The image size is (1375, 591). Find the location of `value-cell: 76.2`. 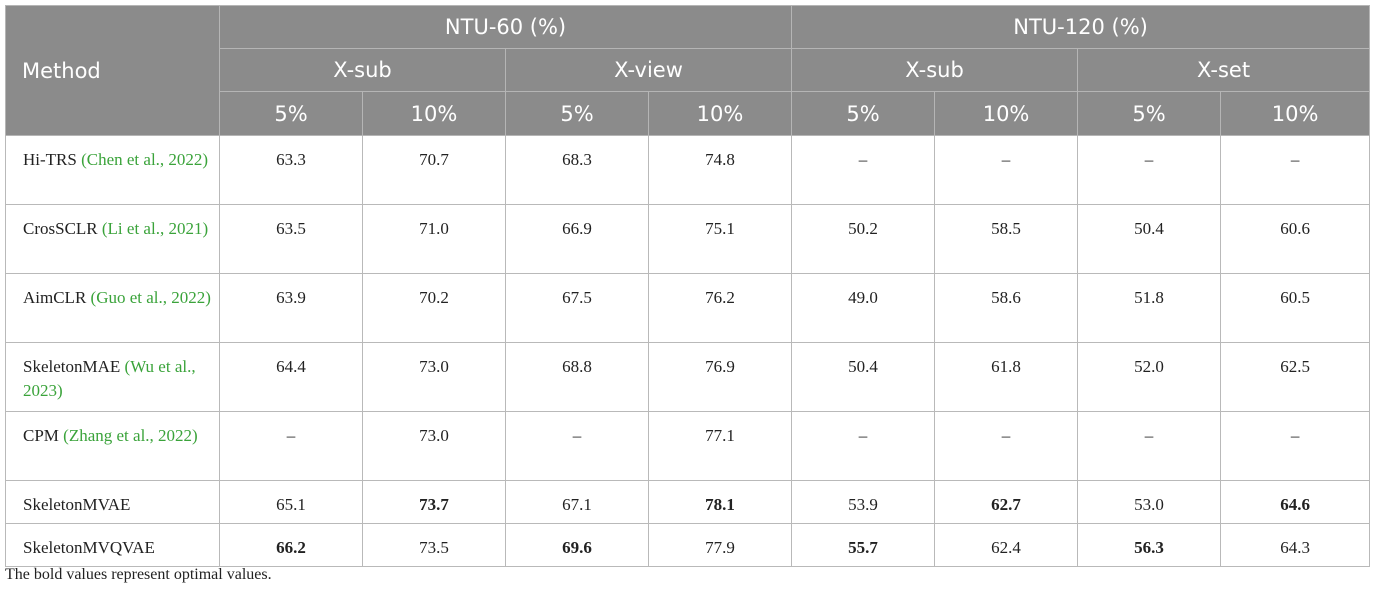

value-cell: 76.2 is located at coordinates (720, 308).